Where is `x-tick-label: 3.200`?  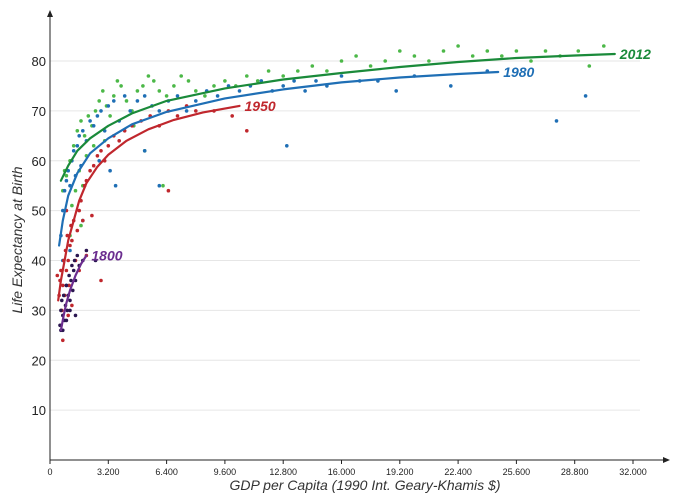 x-tick-label: 3.200 is located at coordinates (108, 472).